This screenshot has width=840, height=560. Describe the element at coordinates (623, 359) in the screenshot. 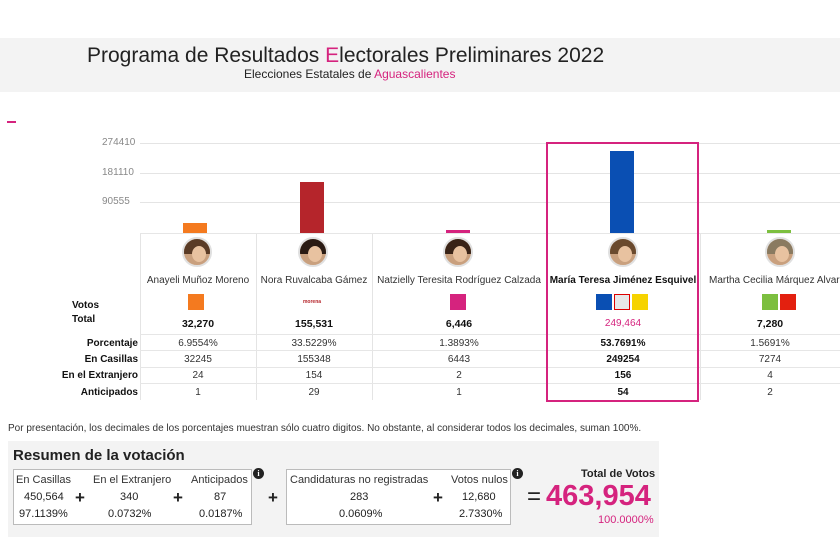

I see `casillas-votes: 249254` at that location.